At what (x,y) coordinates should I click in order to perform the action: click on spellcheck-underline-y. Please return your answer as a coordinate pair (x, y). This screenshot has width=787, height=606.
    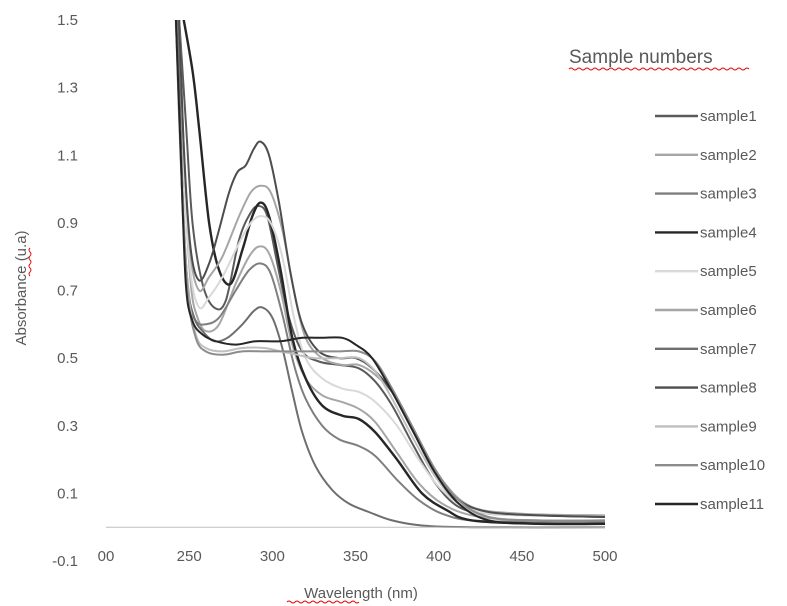
    Looking at the image, I should click on (30, 262).